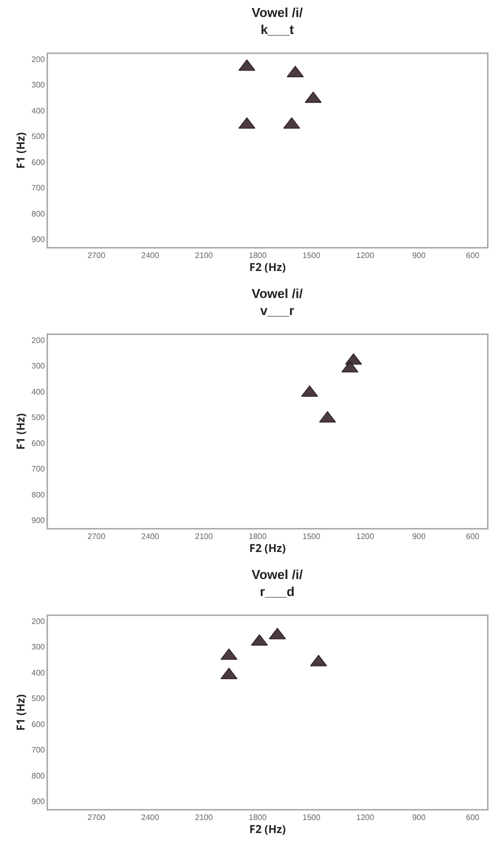 This screenshot has height=845, width=495. I want to click on chart-subtitle: k___t, so click(277, 29).